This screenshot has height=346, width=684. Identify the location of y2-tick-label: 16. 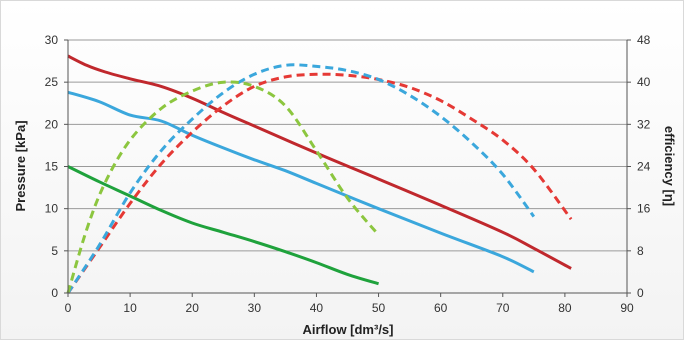
(644, 209).